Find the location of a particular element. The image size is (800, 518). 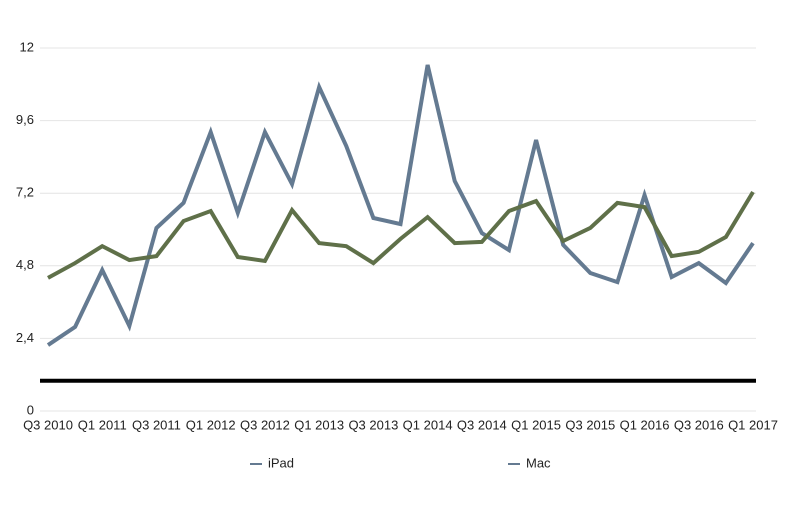

y-tick-label: 4,8 is located at coordinates (25, 264).